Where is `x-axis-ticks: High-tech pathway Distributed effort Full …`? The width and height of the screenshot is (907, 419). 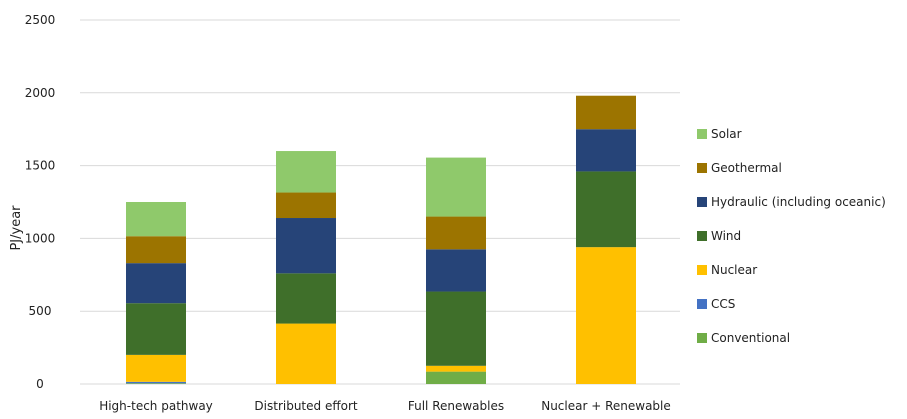 x-axis-ticks: High-tech pathway Distributed effort Full … is located at coordinates (385, 406).